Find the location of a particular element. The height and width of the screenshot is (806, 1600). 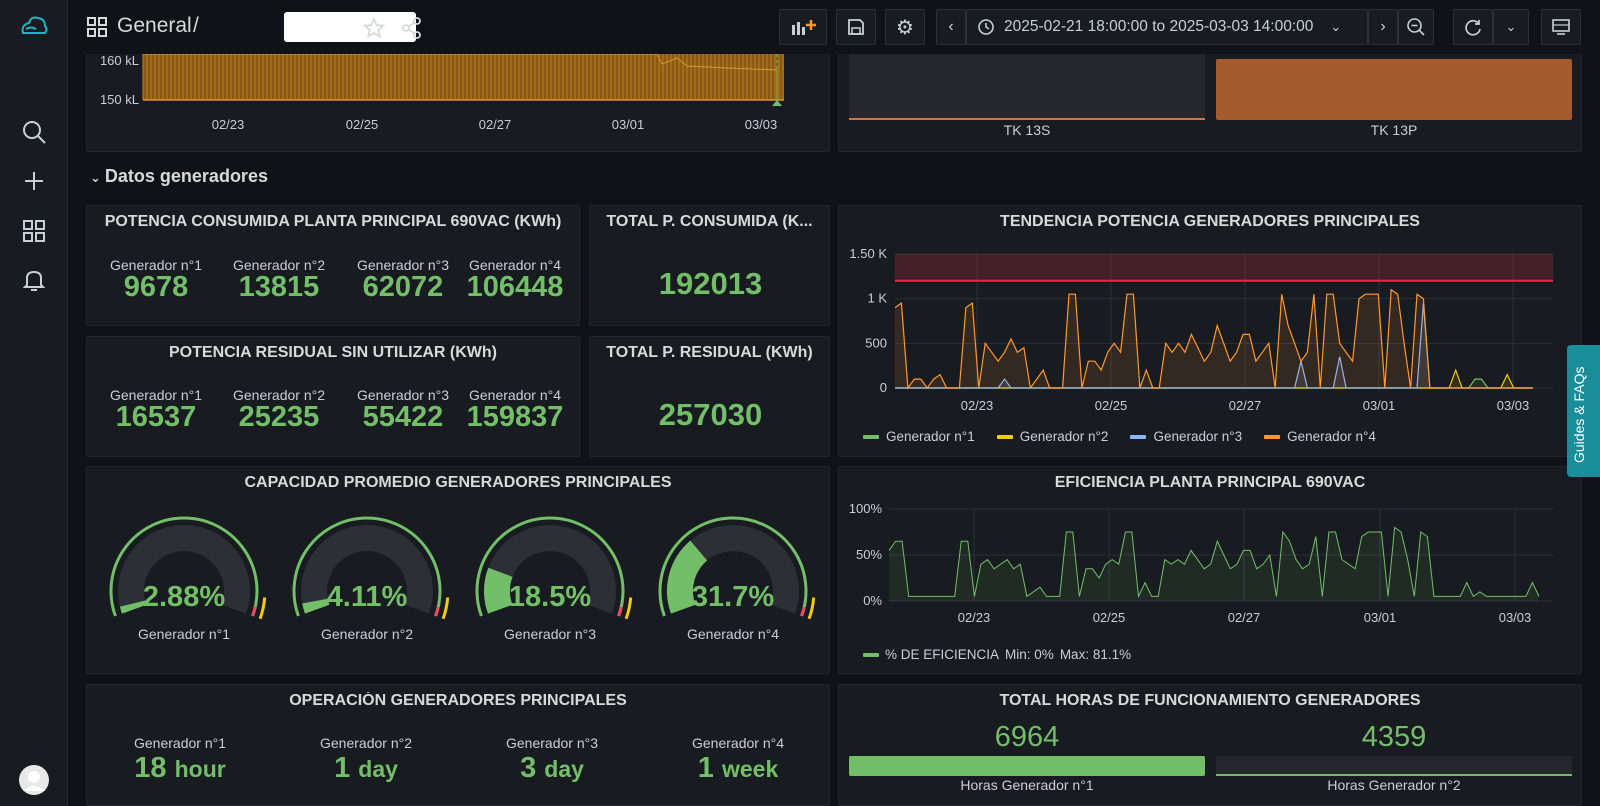

stat-value: 25235 is located at coordinates (279, 417).